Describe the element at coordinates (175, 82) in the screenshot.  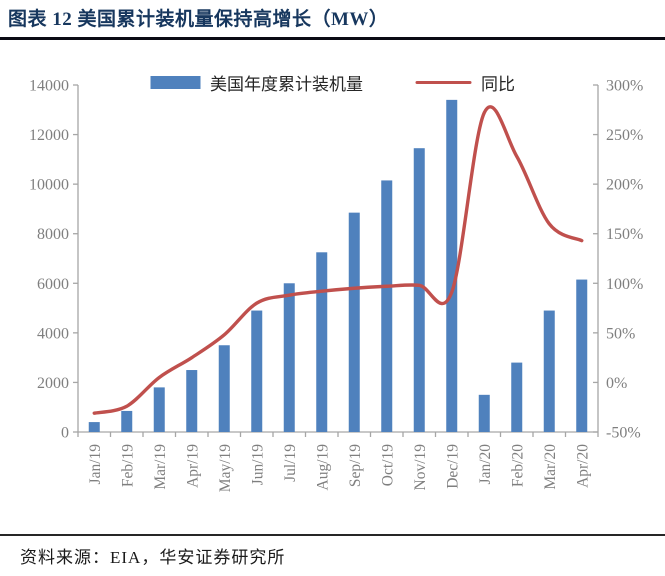
I see `bar-series-swatch-icon` at that location.